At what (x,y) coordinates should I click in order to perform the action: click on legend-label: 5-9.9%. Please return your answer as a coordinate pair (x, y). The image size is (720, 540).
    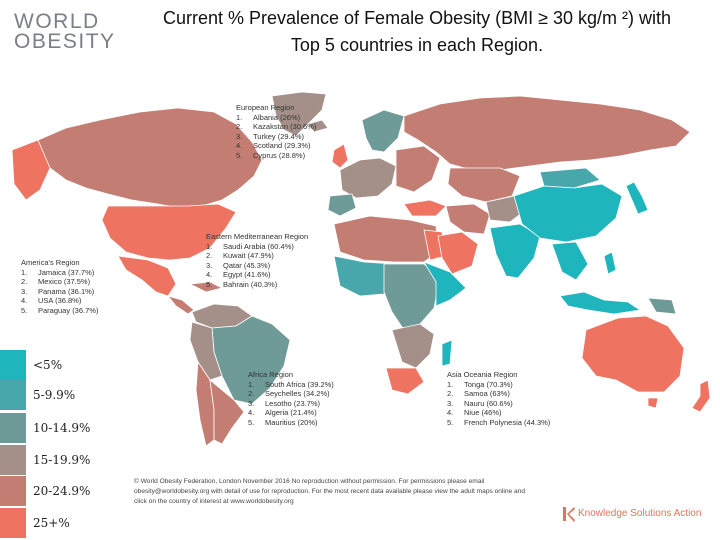
    Looking at the image, I should click on (54, 395).